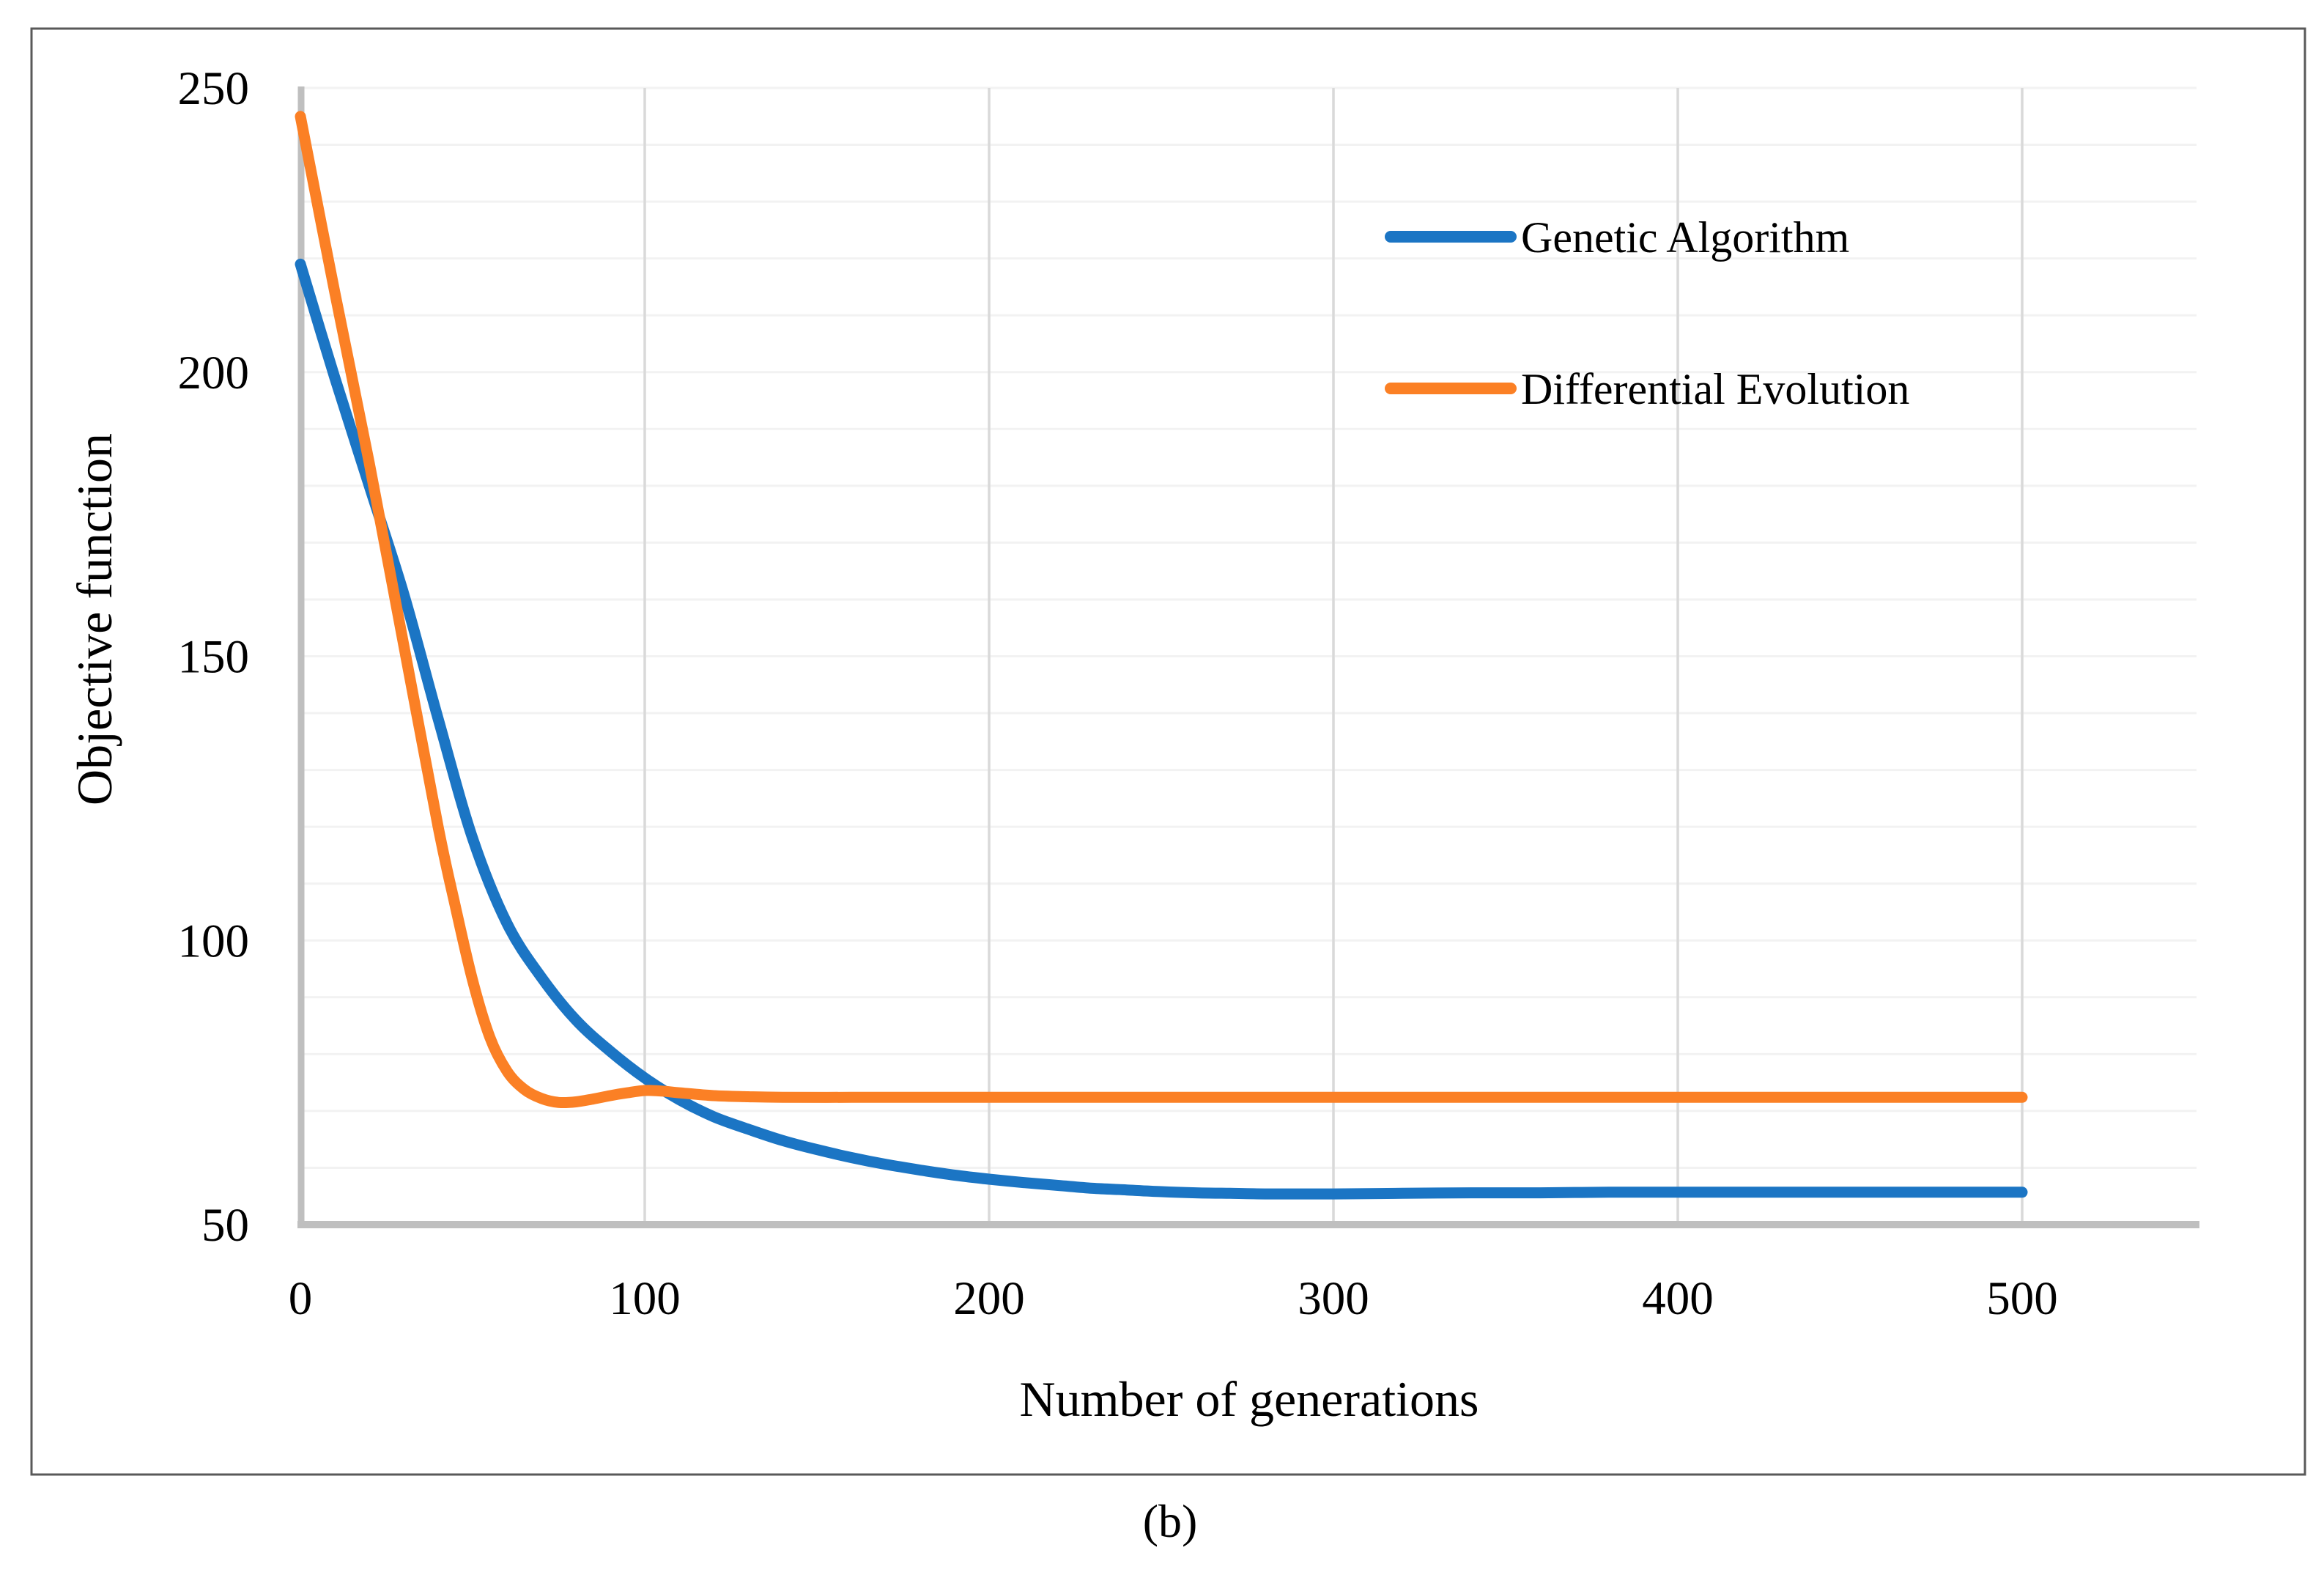  What do you see at coordinates (94, 619) in the screenshot?
I see `y-axis-title: Objective function` at bounding box center [94, 619].